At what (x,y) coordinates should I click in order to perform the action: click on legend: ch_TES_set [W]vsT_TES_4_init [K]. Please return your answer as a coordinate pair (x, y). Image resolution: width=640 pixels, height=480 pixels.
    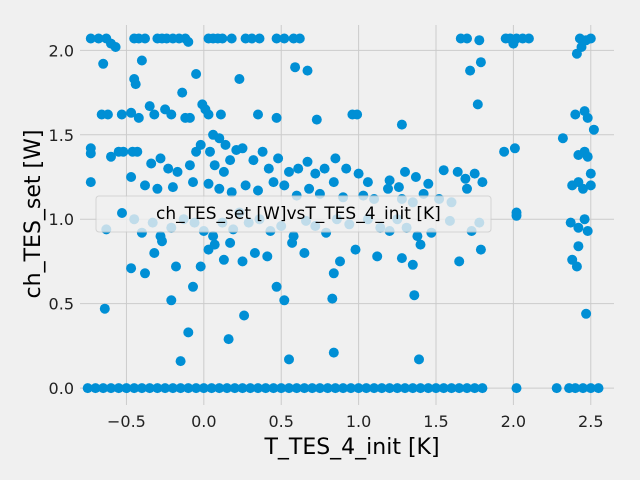
    Looking at the image, I should click on (293, 214).